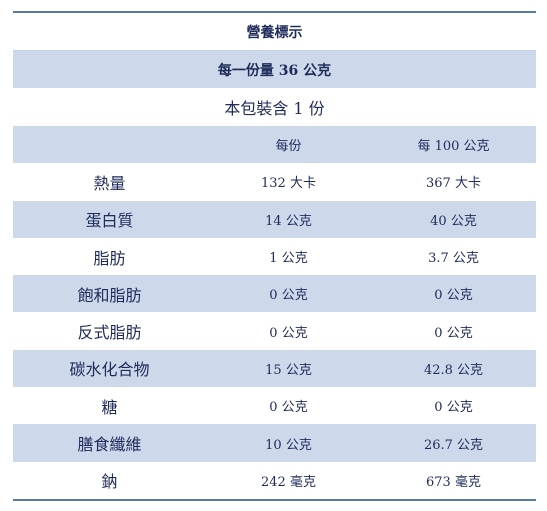  I want to click on per-100g-value: 3.7 公克, so click(453, 259).